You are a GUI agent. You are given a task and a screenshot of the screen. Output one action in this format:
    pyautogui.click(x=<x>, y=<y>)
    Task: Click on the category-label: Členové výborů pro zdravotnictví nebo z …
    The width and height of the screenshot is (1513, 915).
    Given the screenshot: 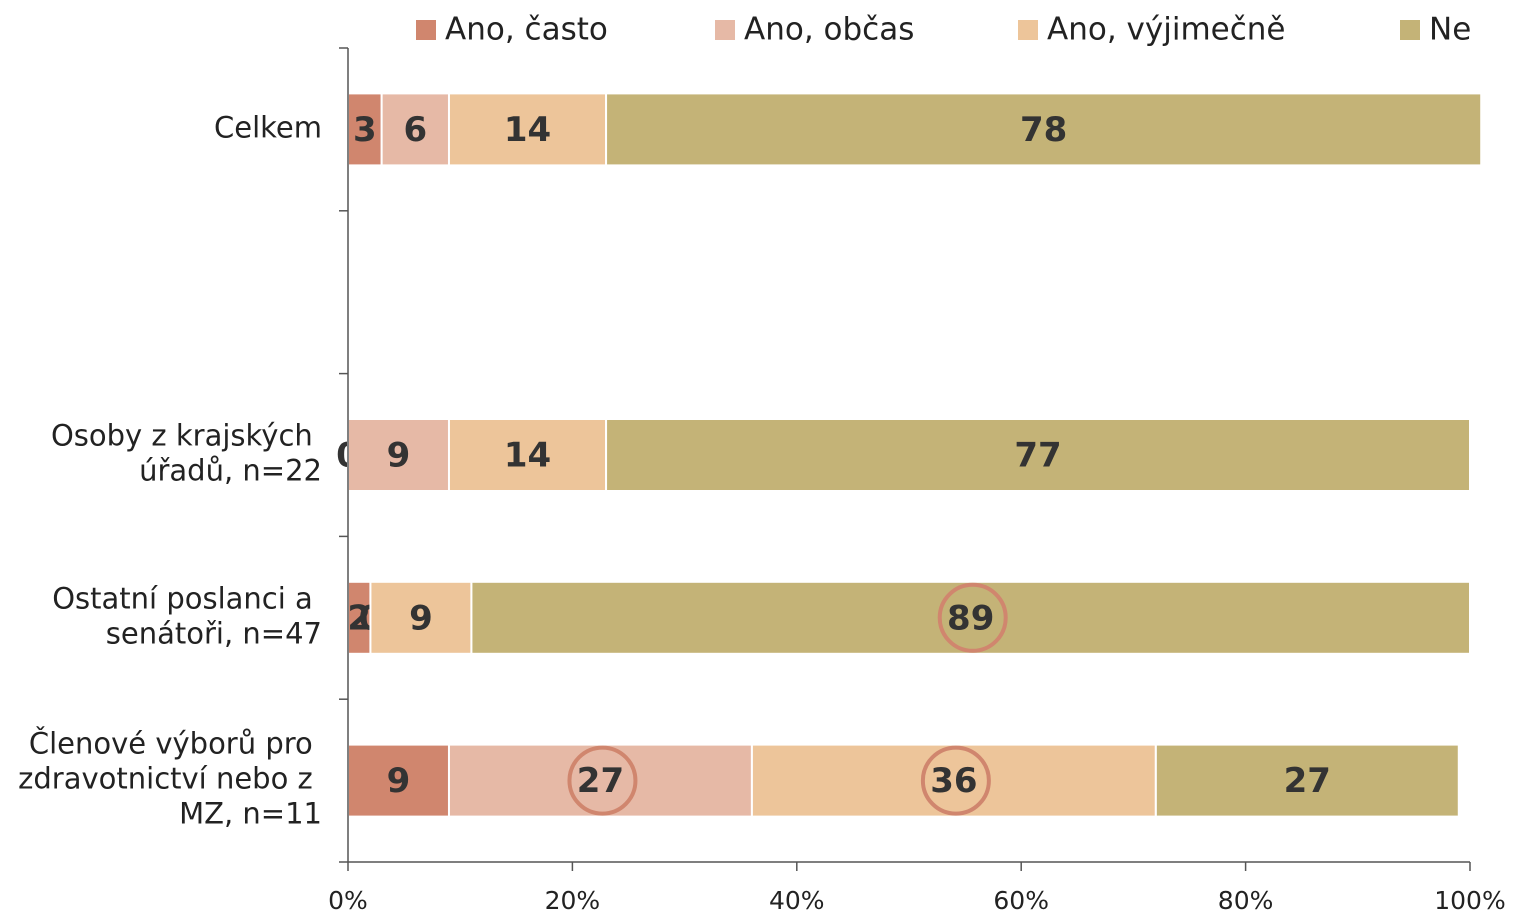 What is the action you would take?
    pyautogui.click(x=170, y=779)
    